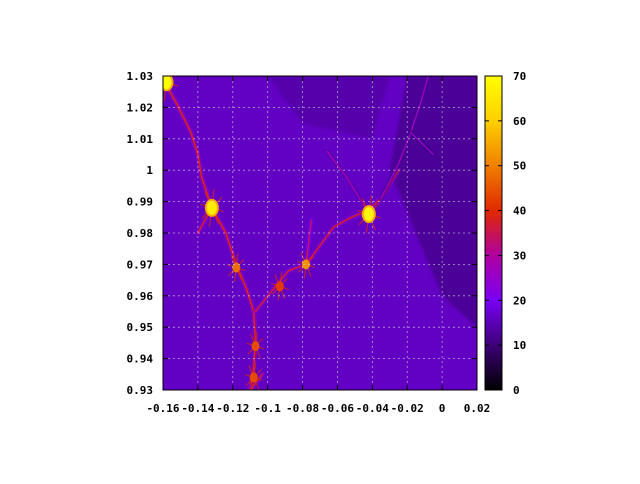 The height and width of the screenshot is (484, 640). I want to click on colorbar-tick-label: 40, so click(519, 211).